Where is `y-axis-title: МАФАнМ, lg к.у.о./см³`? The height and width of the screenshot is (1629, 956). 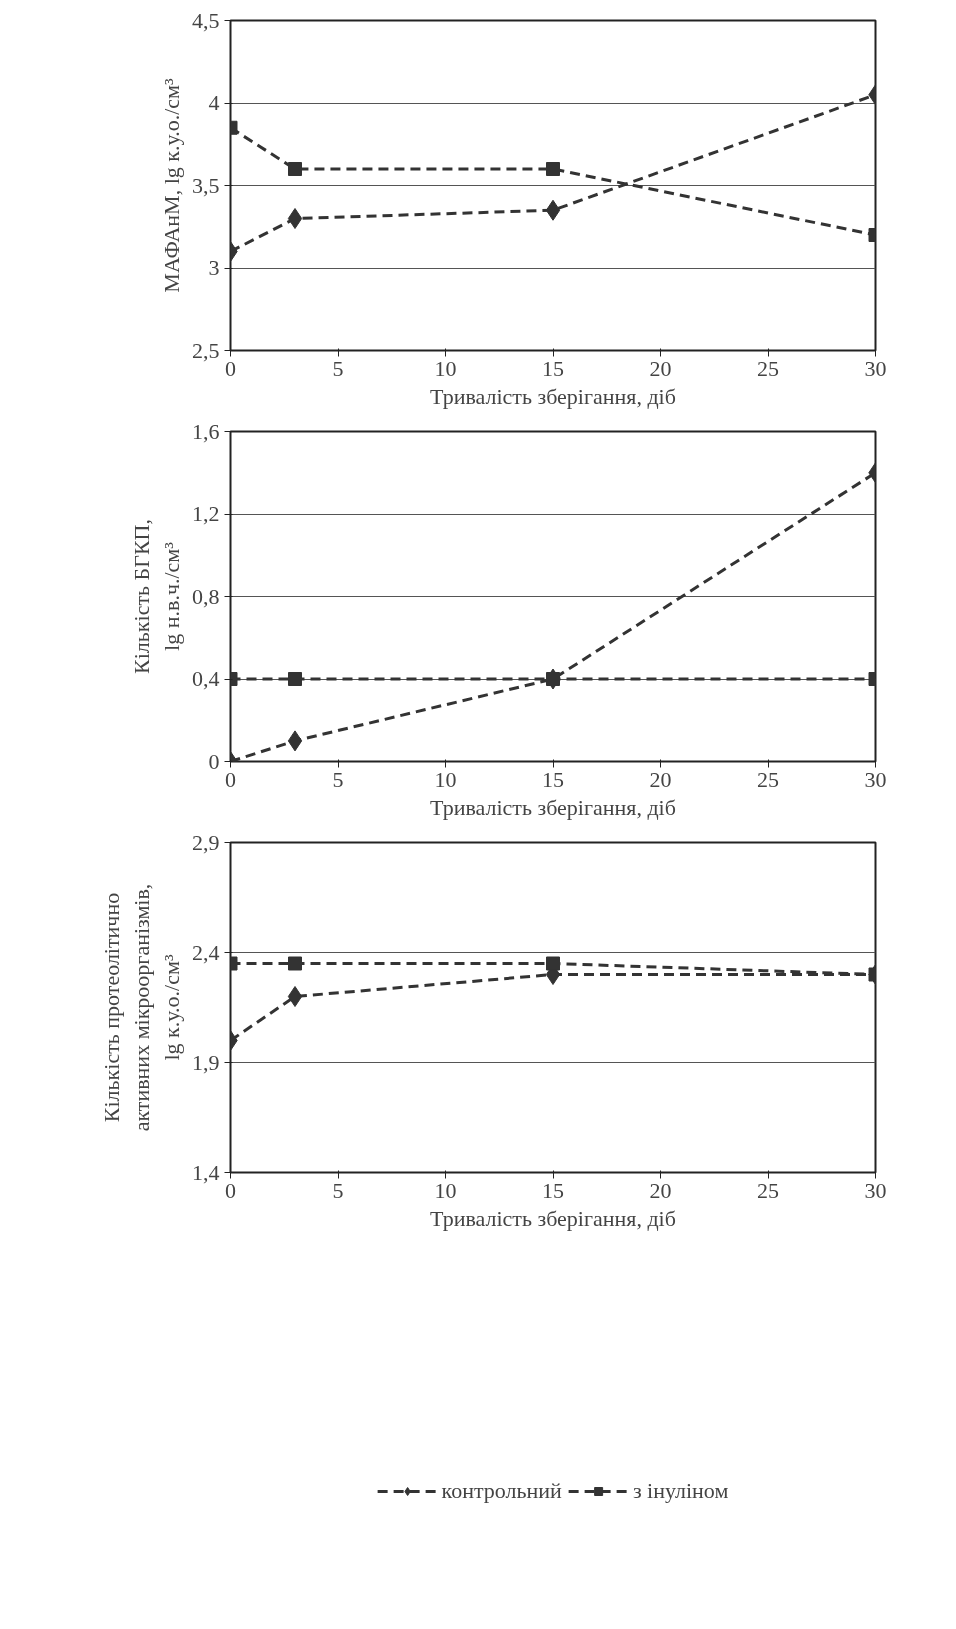
y-axis-title: МАФАнМ, lg к.у.о./см³ is located at coordinates (171, 185).